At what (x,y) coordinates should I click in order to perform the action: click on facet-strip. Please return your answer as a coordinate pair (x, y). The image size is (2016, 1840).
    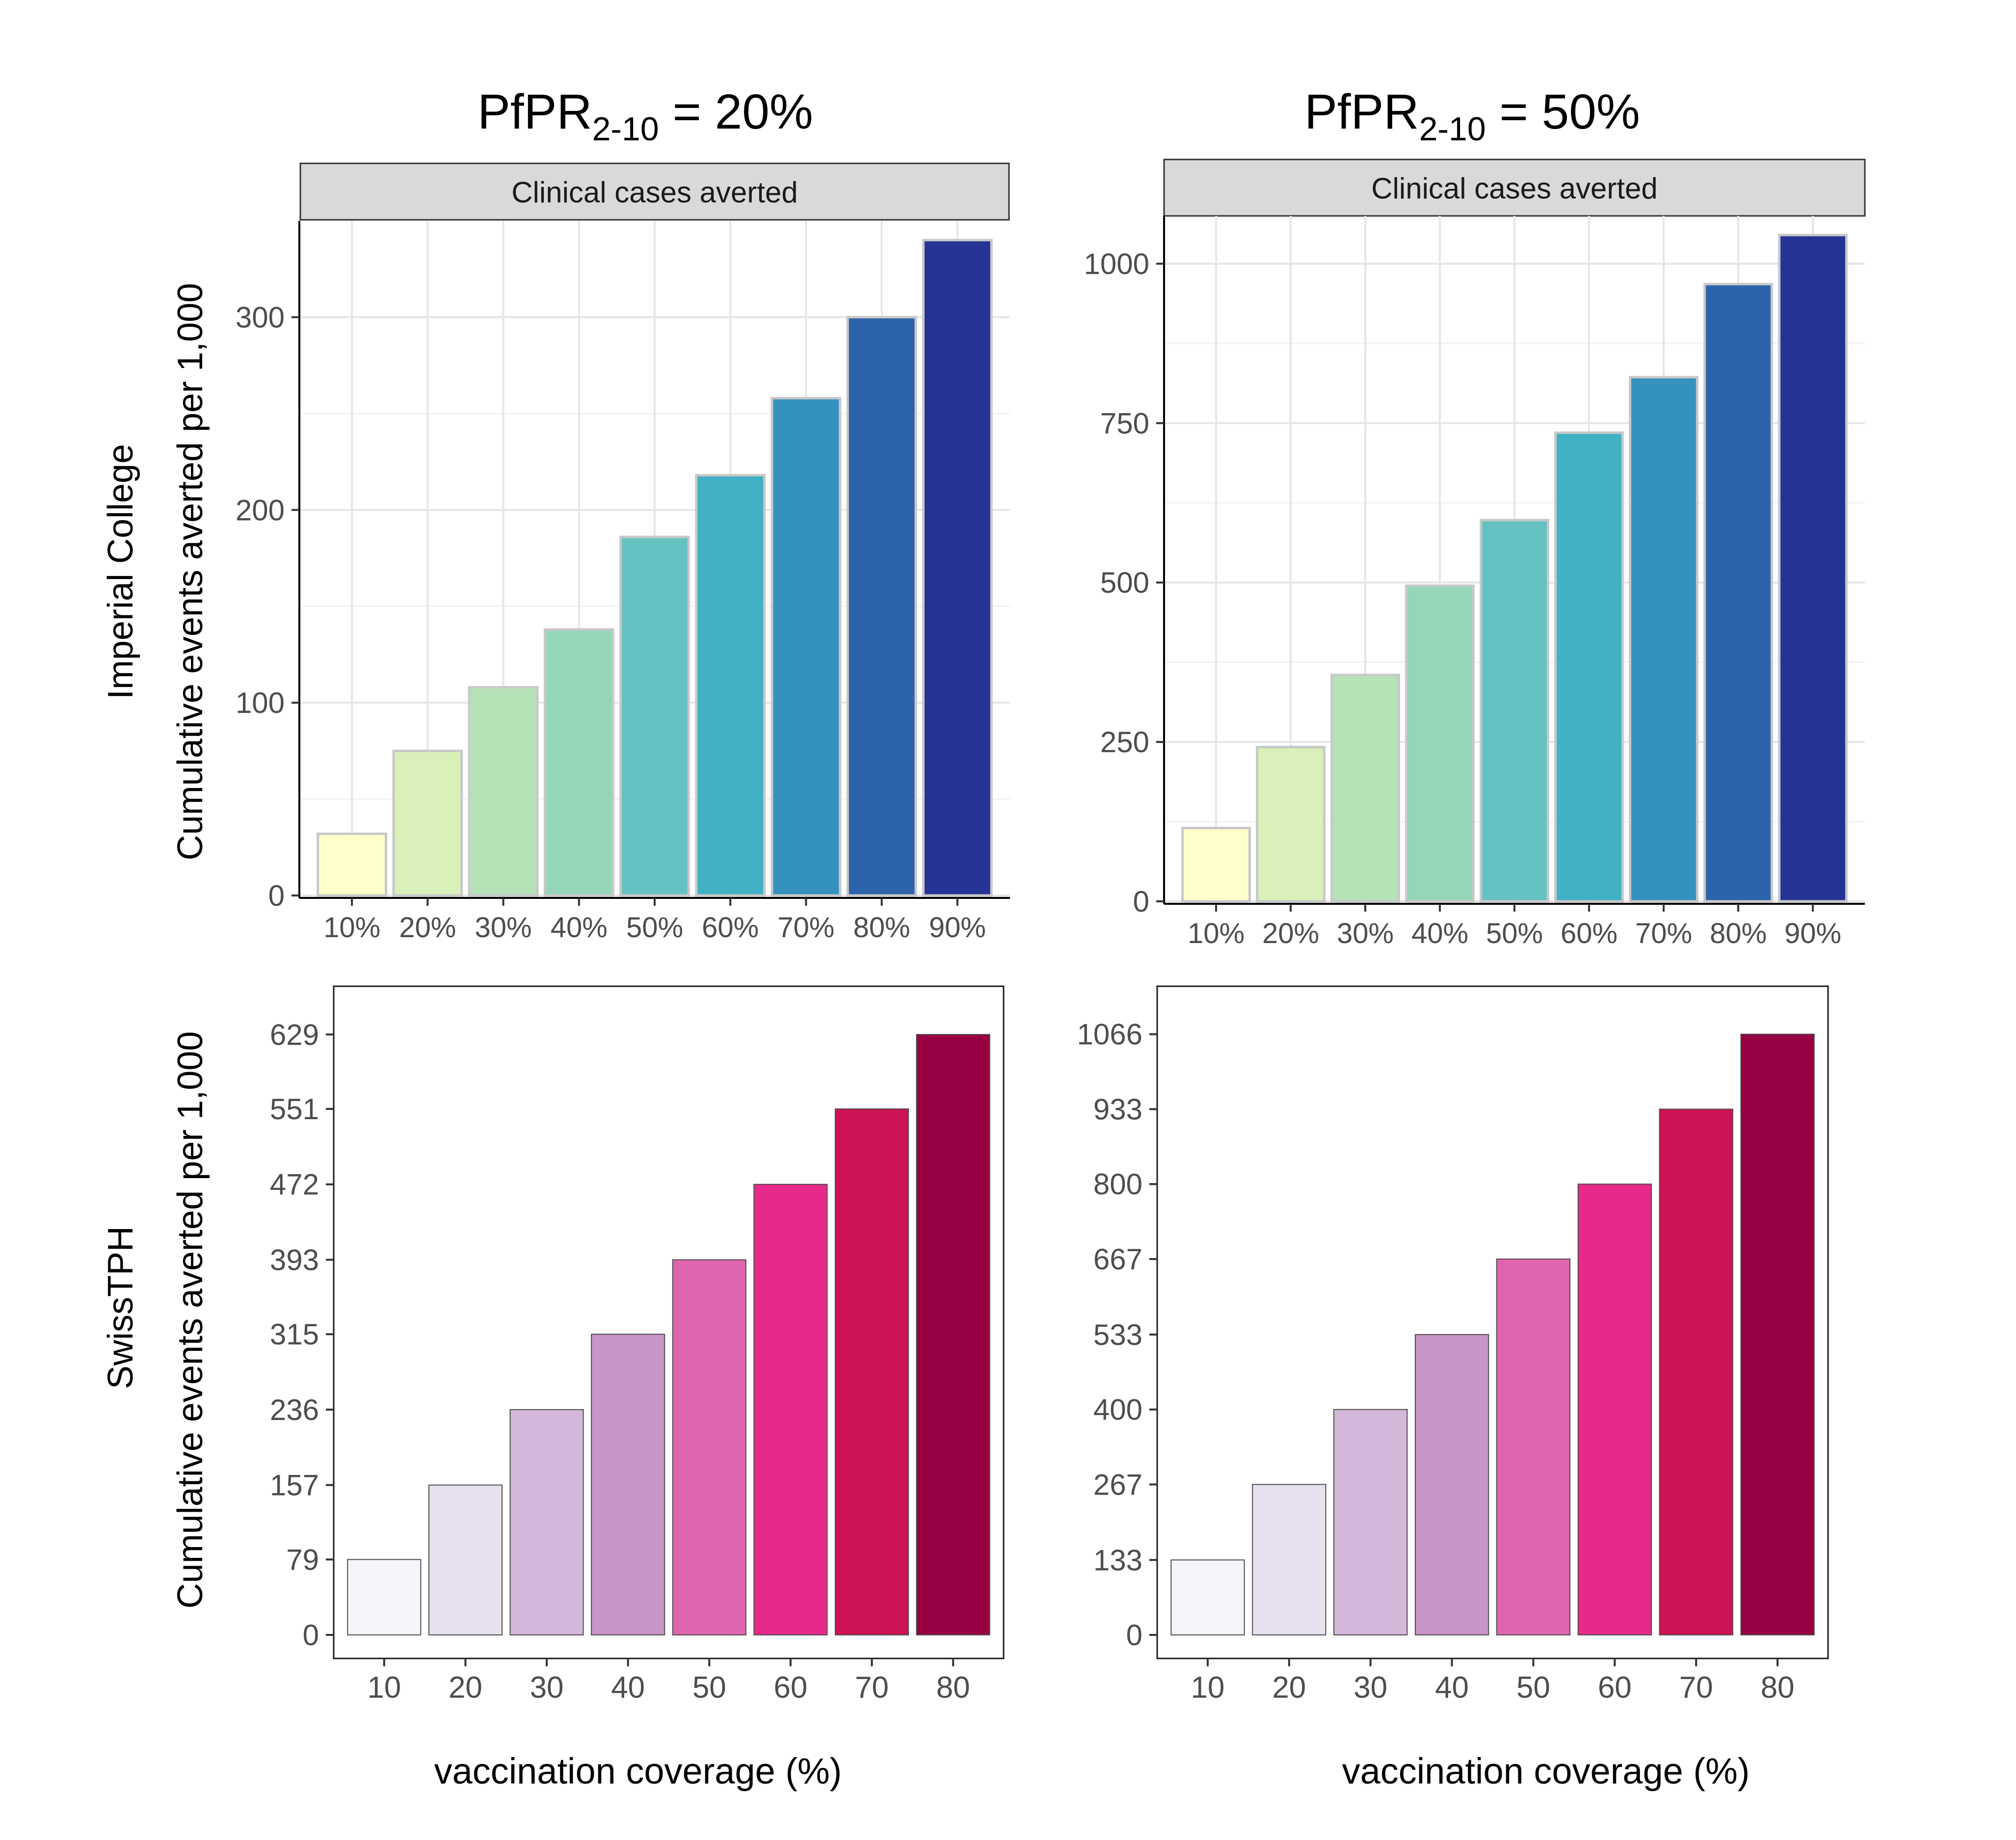
    Looking at the image, I should click on (654, 191).